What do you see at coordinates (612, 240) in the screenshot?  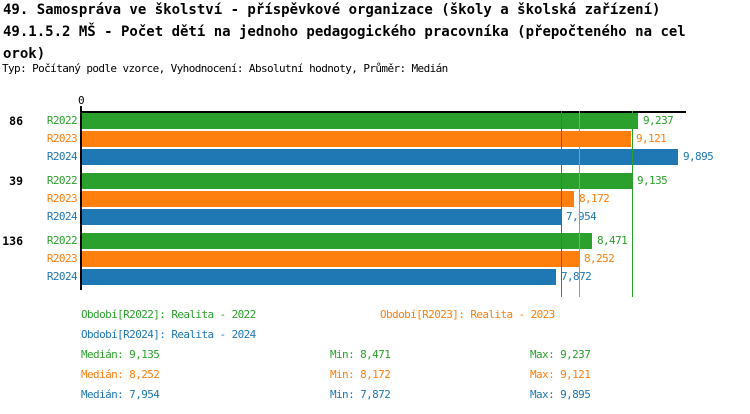 I see `bar-value-label: 8,471` at bounding box center [612, 240].